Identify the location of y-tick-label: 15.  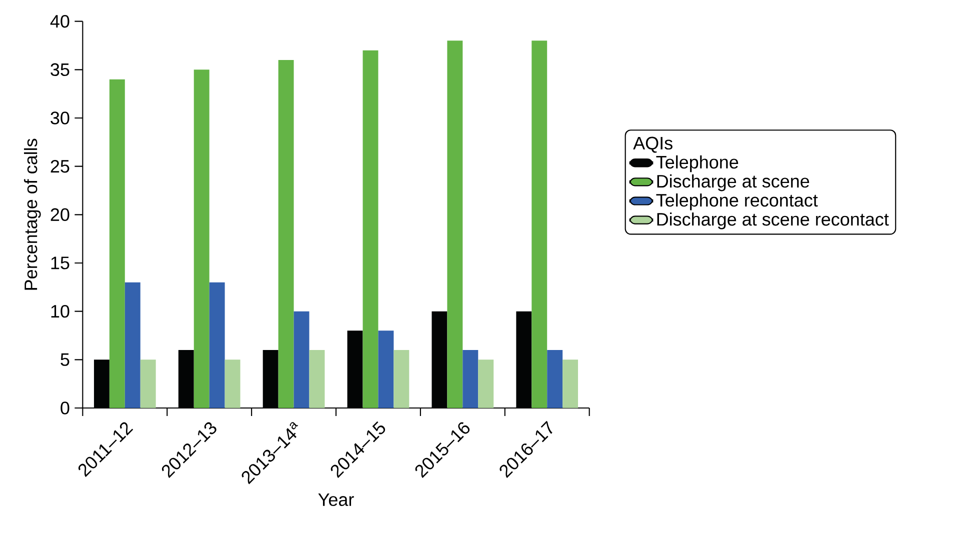
(60, 263).